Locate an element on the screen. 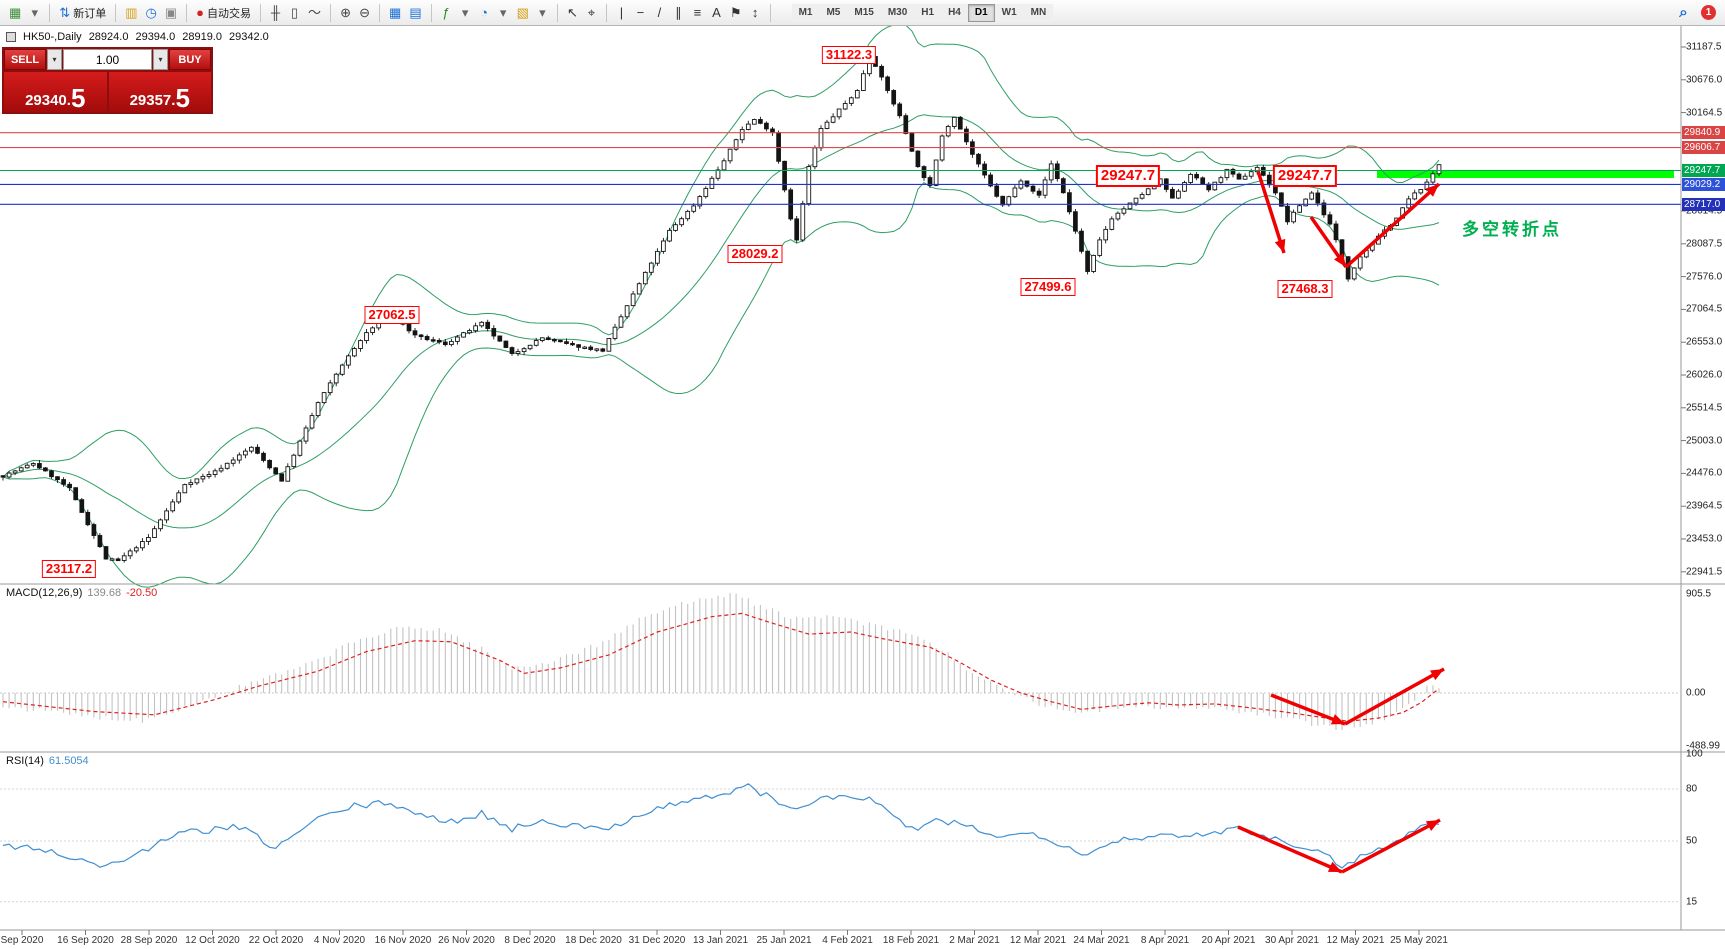 The image size is (1725, 949). new-order-button: ⇅ 新订单 is located at coordinates (82, 13).